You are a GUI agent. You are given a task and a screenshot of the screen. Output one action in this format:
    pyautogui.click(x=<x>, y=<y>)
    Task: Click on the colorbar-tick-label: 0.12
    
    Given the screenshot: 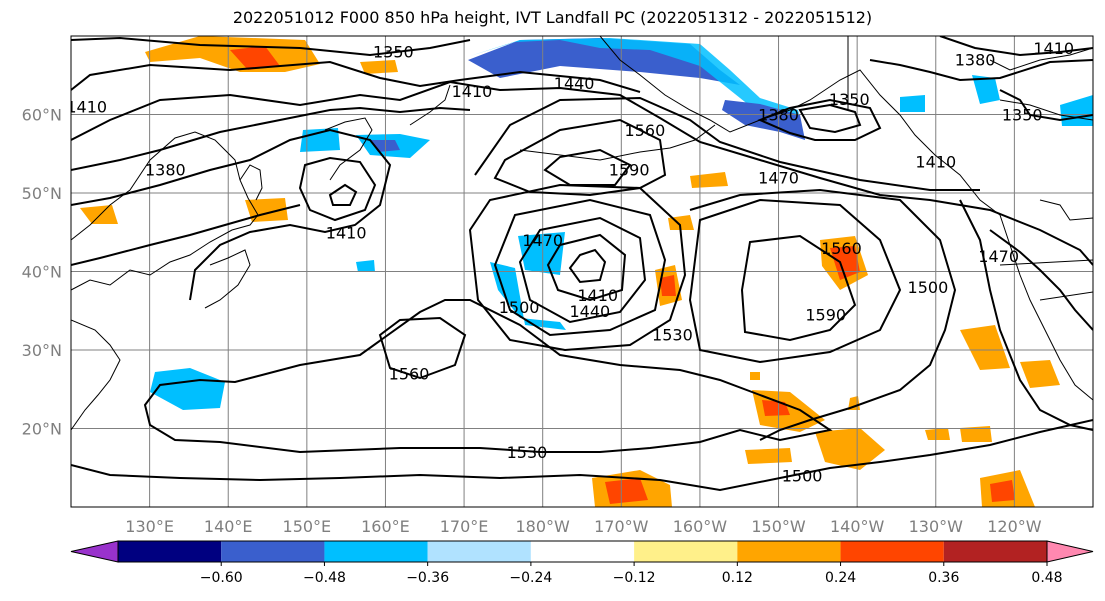 What is the action you would take?
    pyautogui.click(x=737, y=578)
    